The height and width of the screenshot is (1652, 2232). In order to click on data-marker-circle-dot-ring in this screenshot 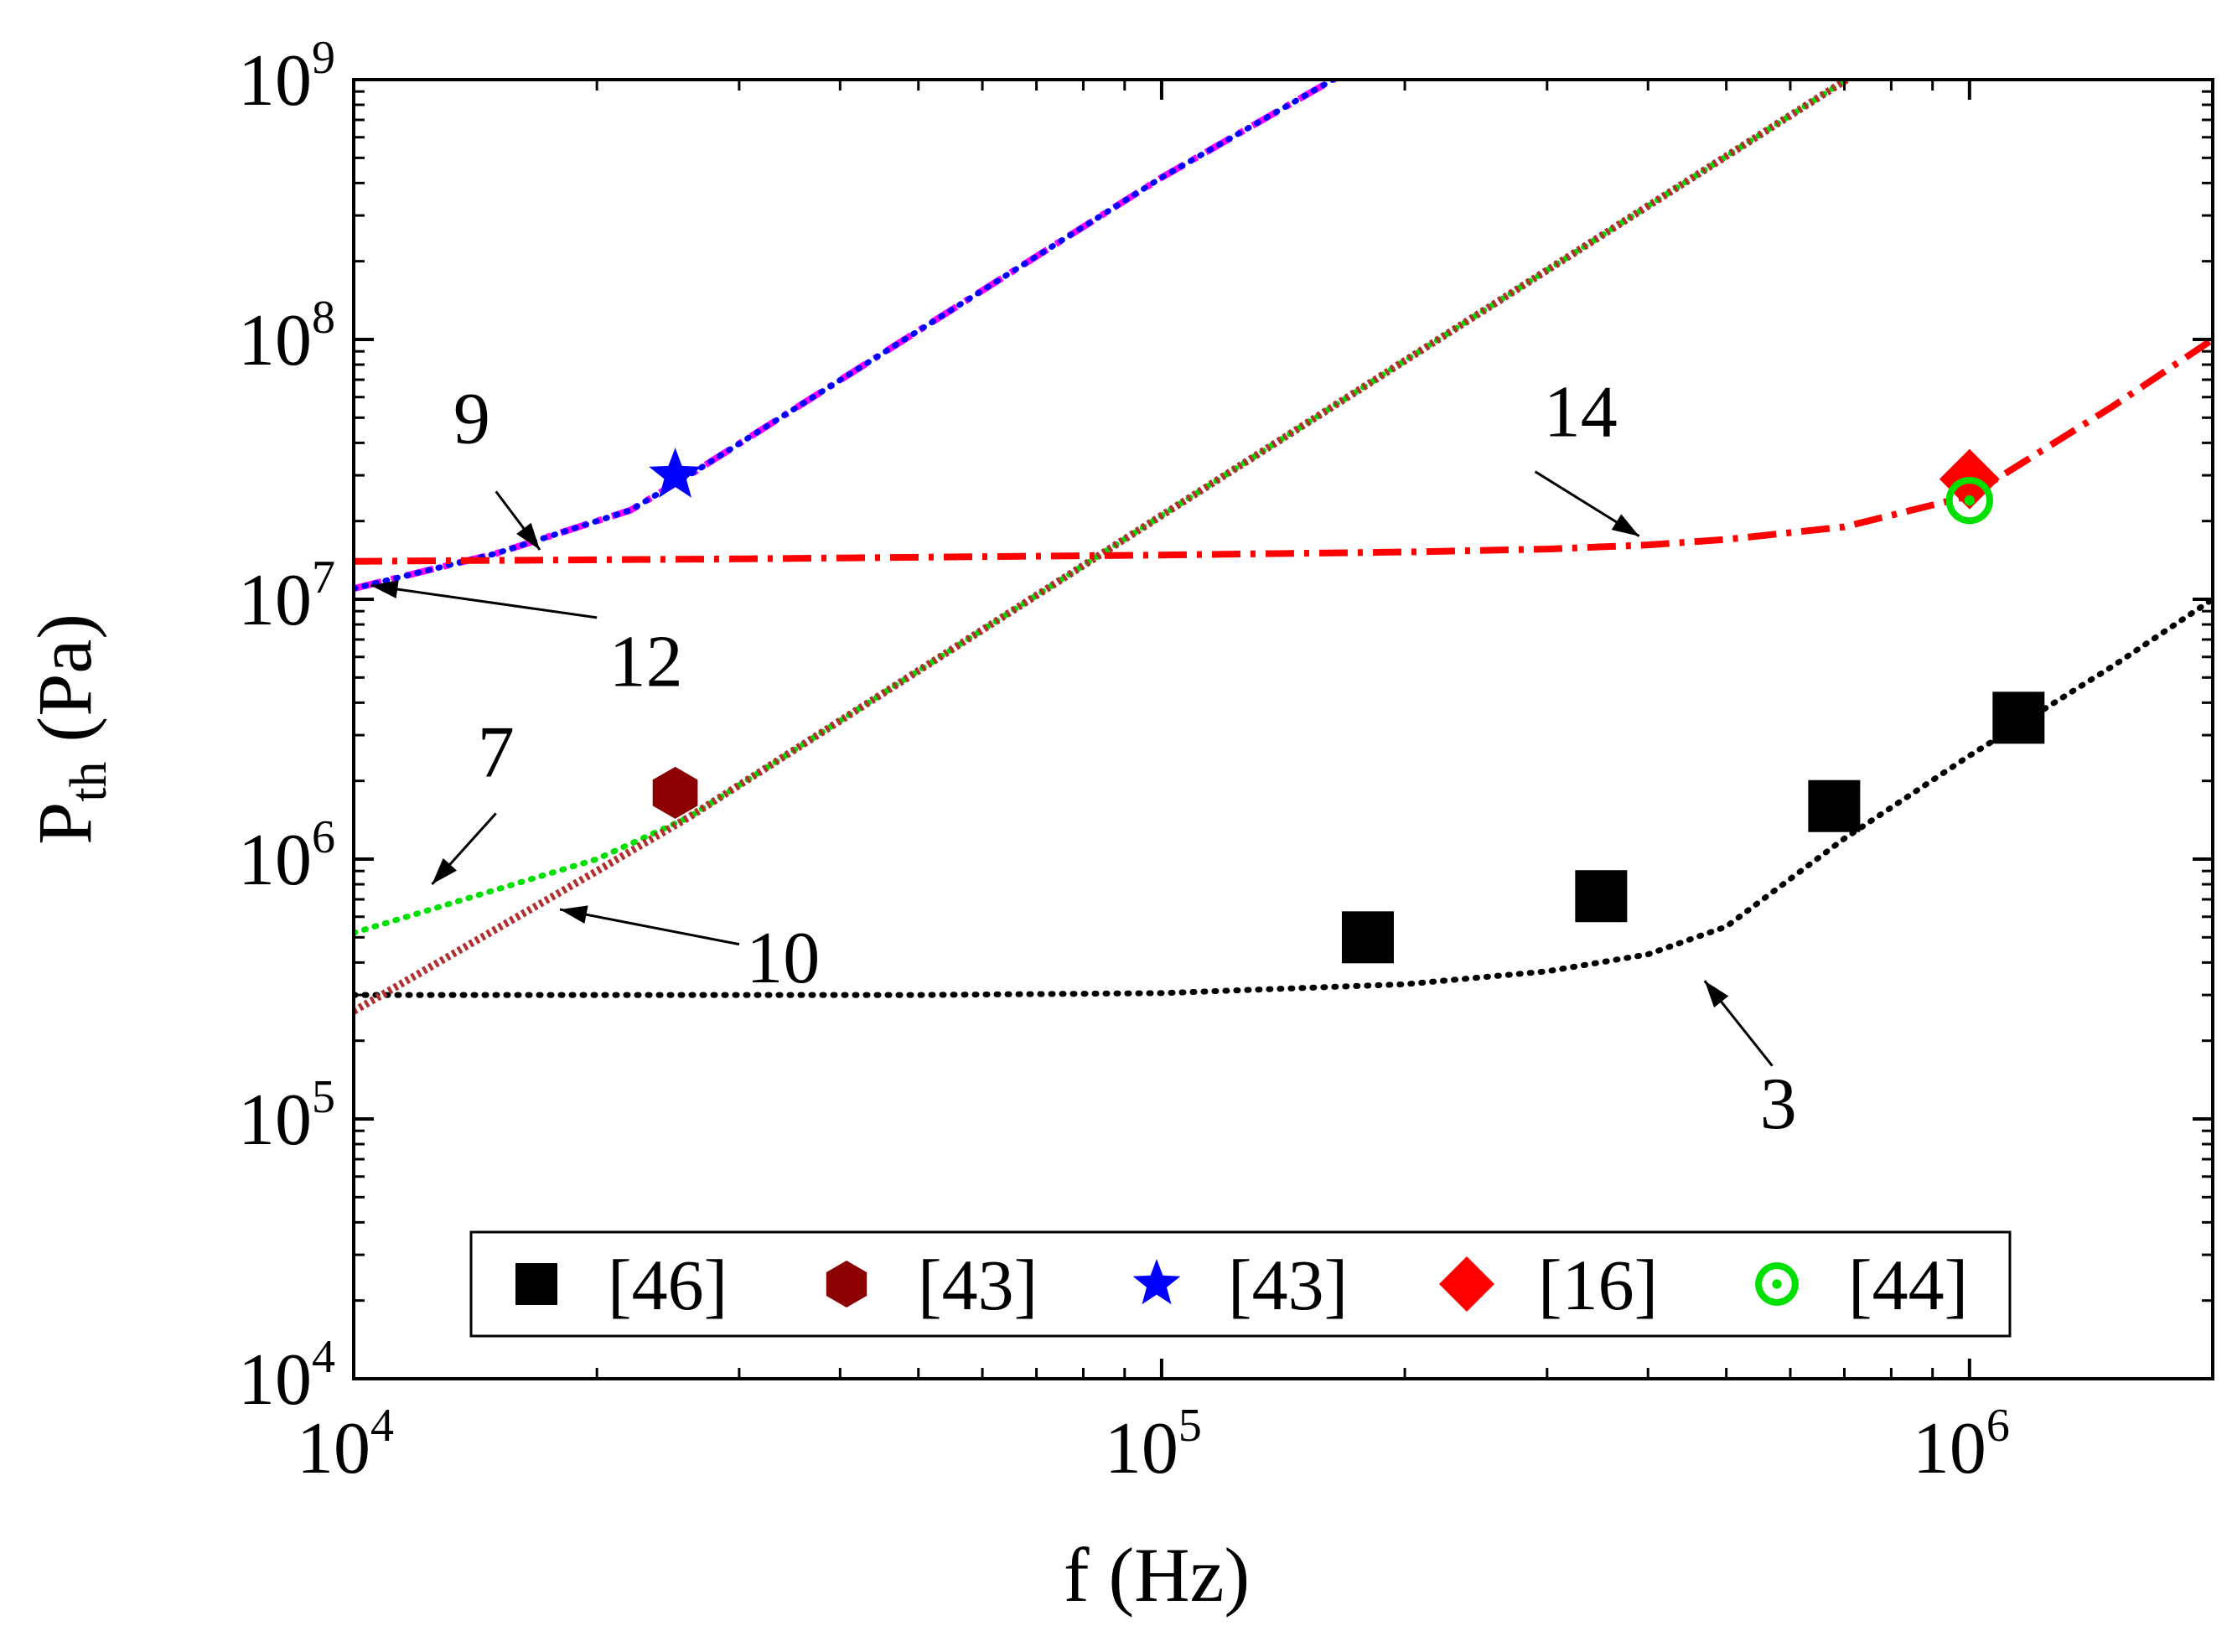, I will do `click(1970, 500)`.